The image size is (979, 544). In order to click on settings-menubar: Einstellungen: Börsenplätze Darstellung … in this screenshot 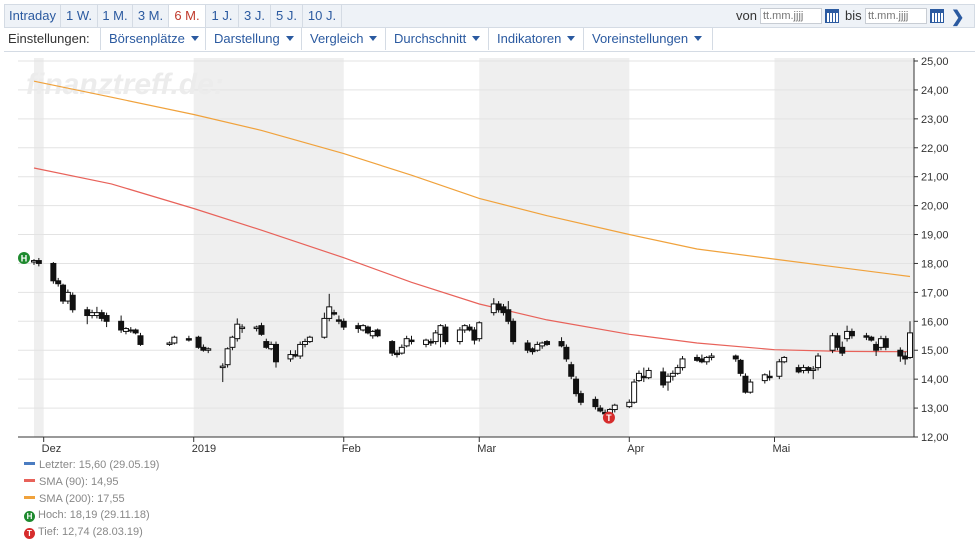, I will do `click(489, 40)`.